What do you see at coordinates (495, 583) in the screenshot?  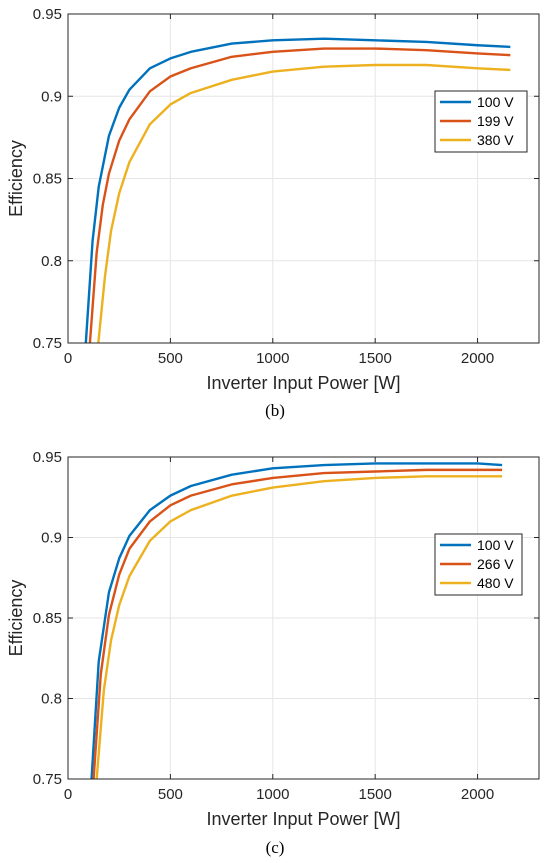 I see `legend-entry: 480 V` at bounding box center [495, 583].